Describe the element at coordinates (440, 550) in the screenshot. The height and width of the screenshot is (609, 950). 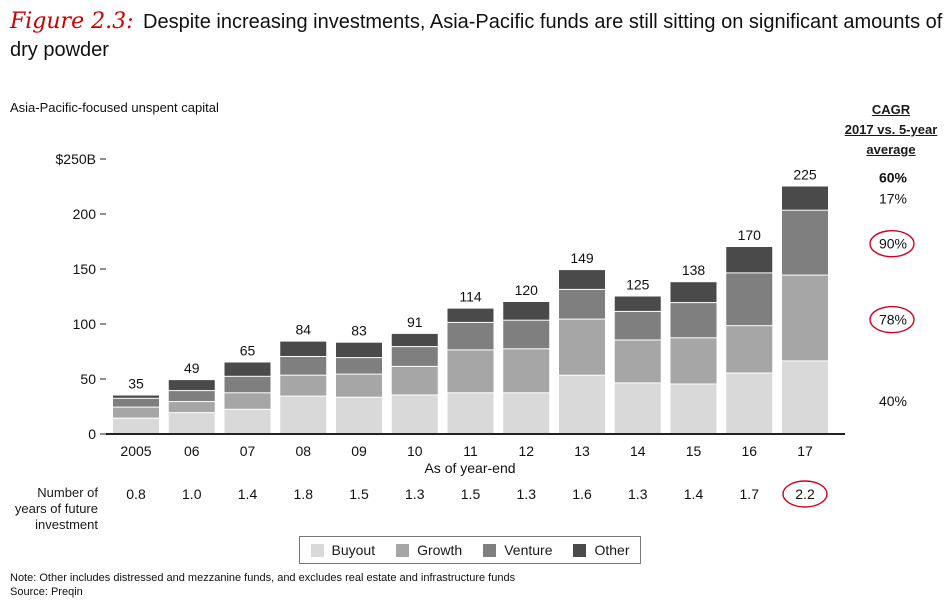
I see `legend-label-growth: Growth` at that location.